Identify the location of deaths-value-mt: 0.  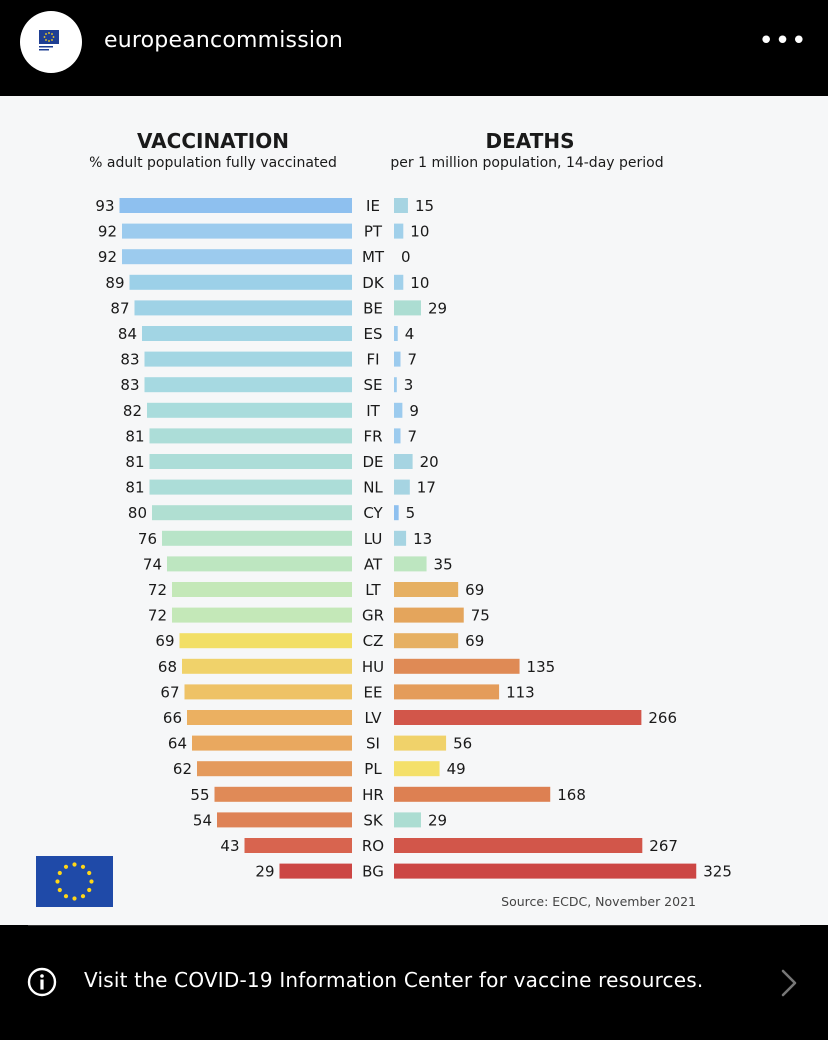
(406, 257).